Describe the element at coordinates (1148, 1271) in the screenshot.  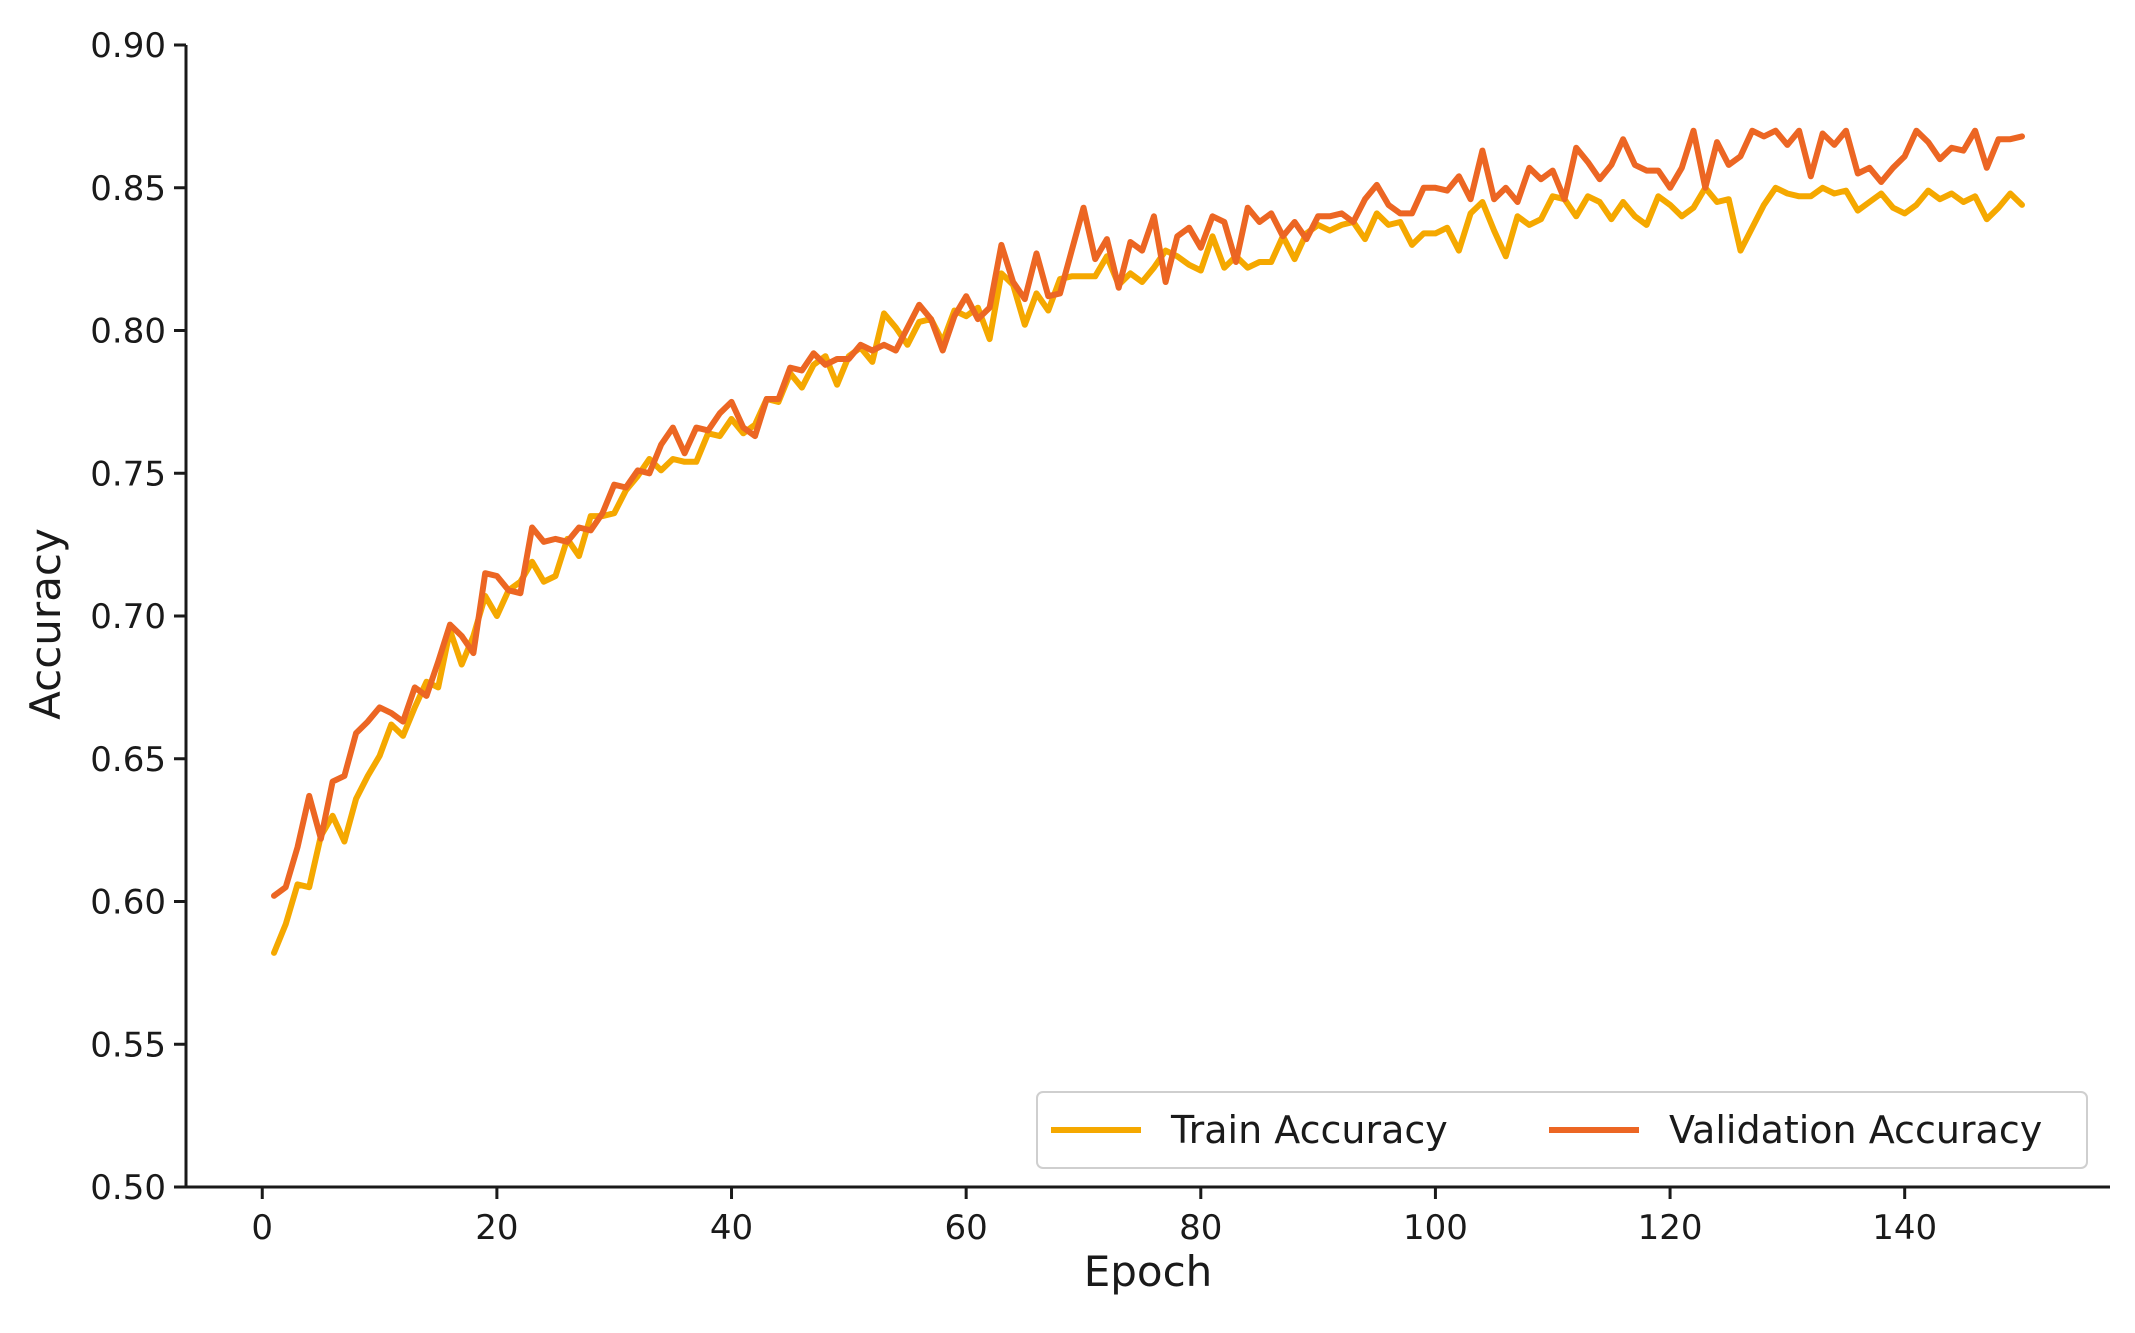
I see `x-axis-label: Epoch` at that location.